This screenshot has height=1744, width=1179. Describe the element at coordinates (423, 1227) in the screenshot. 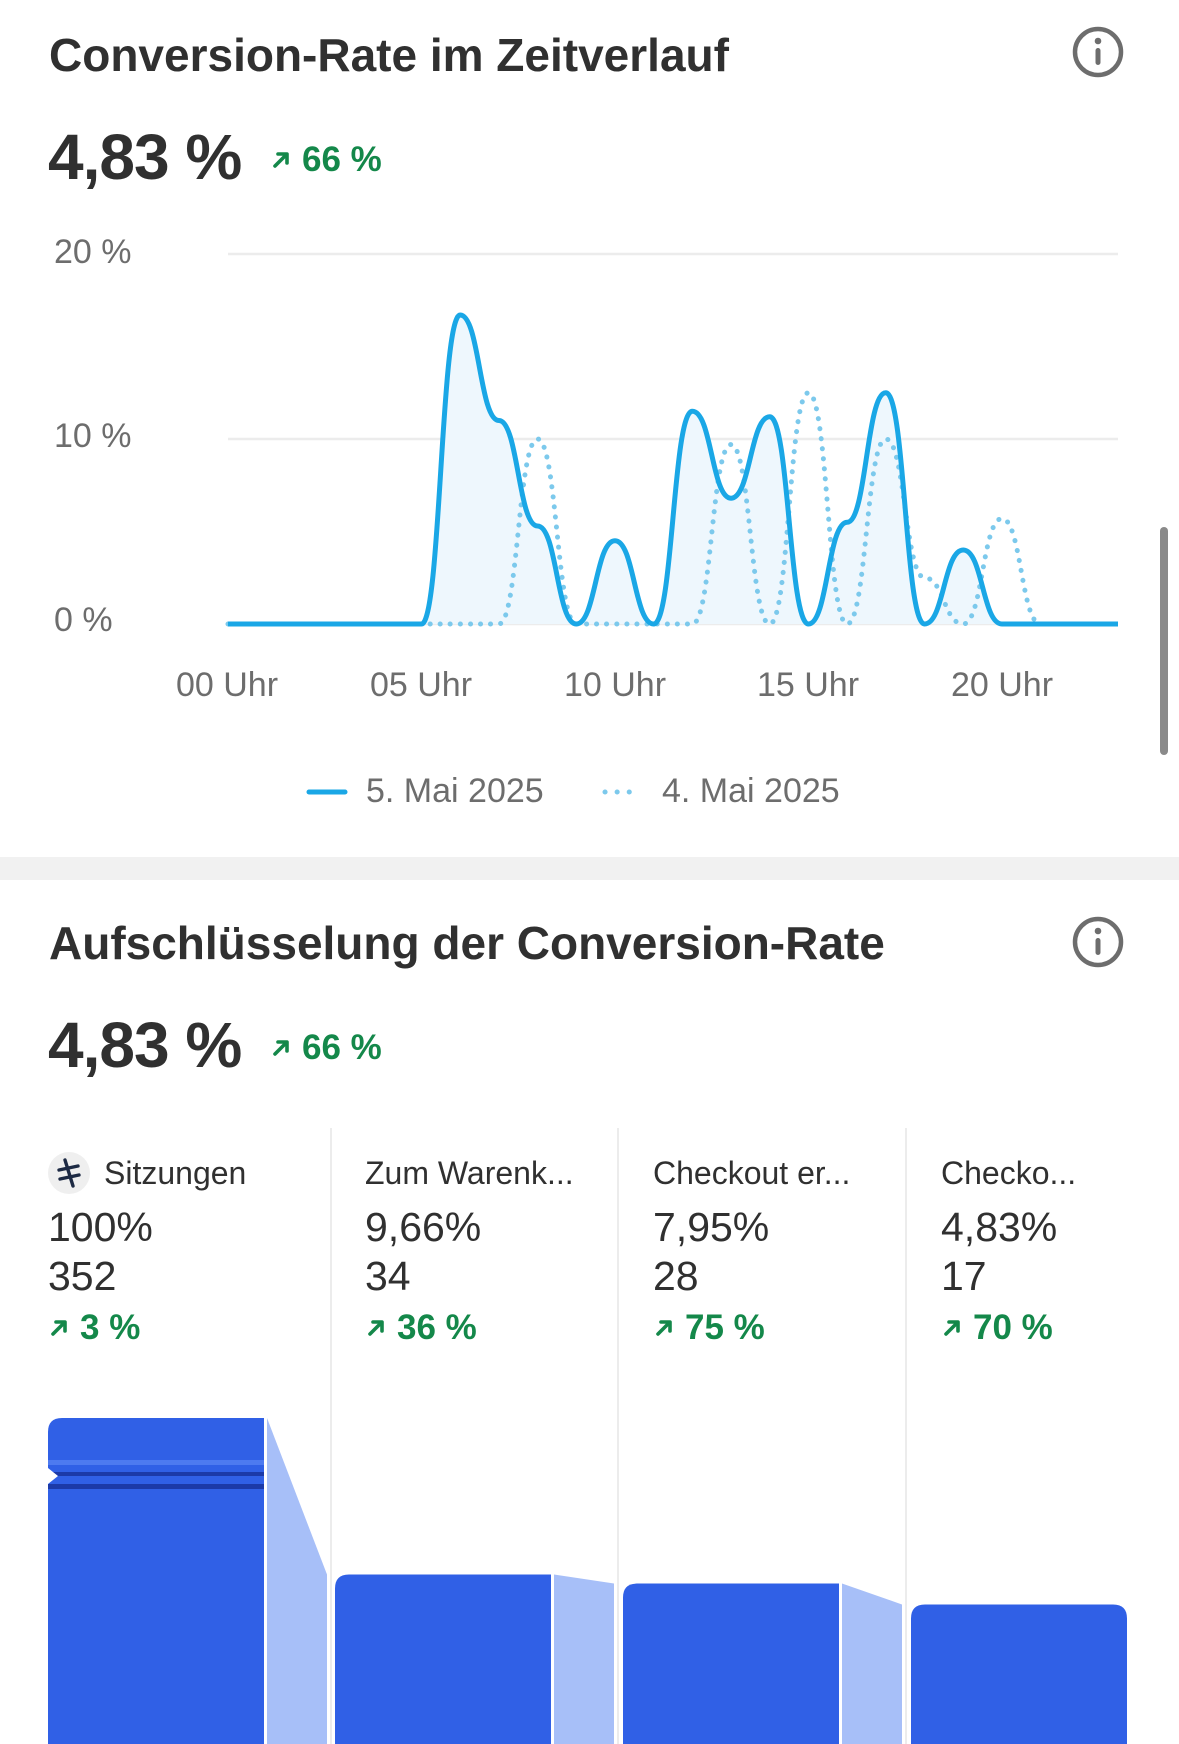

I see `step-percent: 9,66%` at that location.